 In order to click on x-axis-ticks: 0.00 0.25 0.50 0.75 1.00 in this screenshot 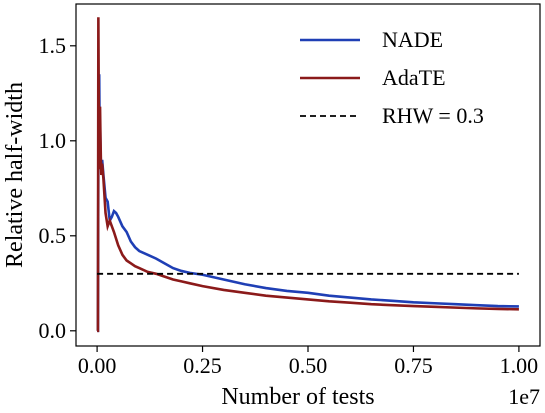, I will do `click(308, 362)`.